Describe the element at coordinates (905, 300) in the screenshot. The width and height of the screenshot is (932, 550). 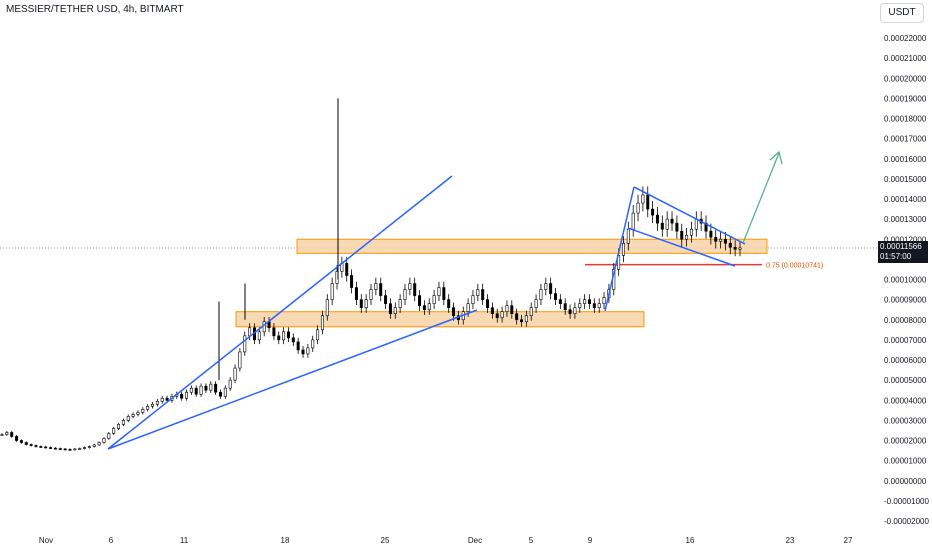
I see `y-tick-label: 0.00009000` at that location.